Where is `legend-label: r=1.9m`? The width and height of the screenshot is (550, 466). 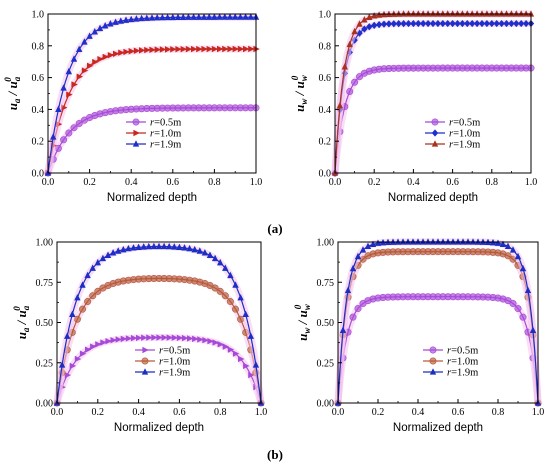 legend-label: r=1.9m is located at coordinates (464, 145).